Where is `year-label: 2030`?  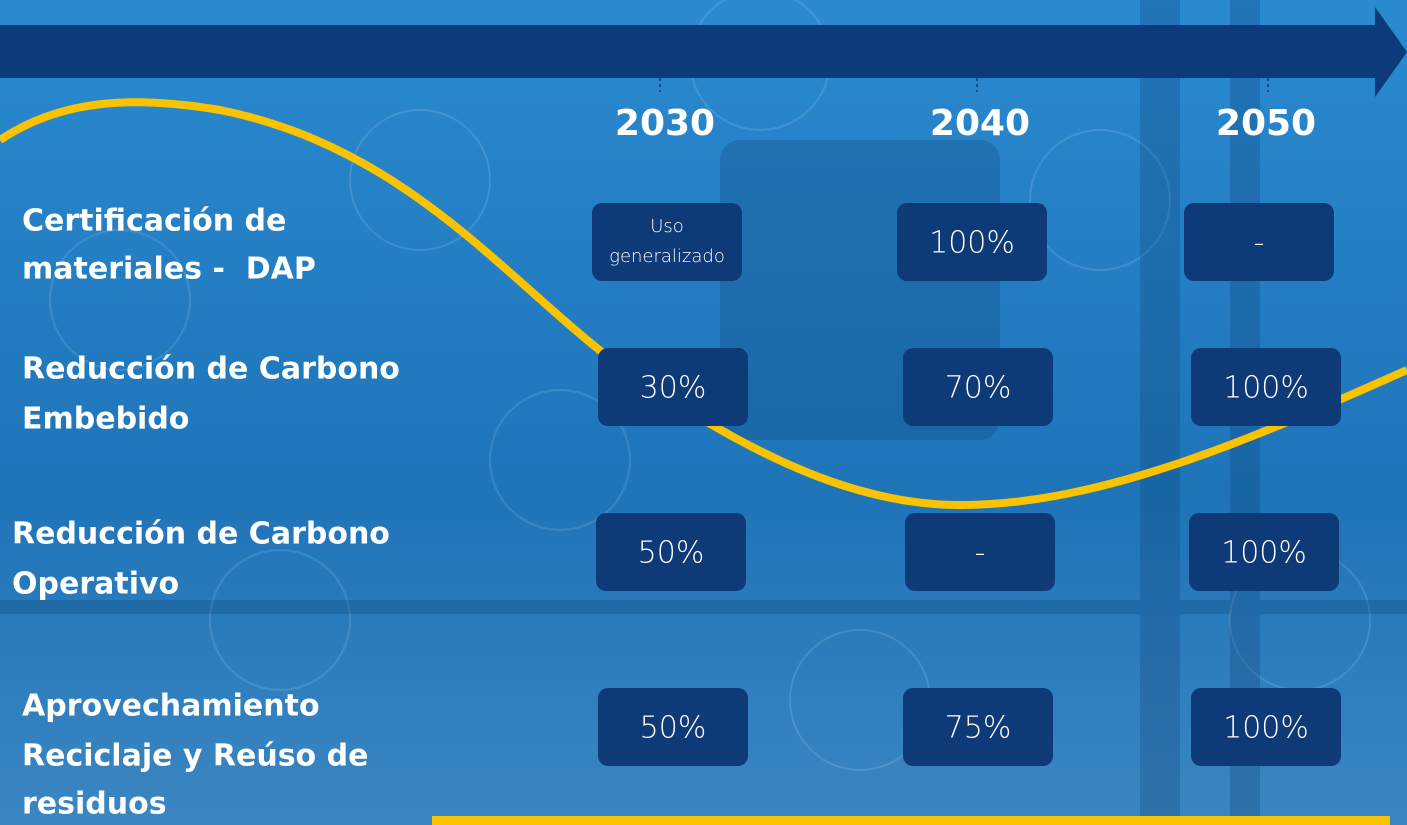
year-label: 2030 is located at coordinates (665, 123).